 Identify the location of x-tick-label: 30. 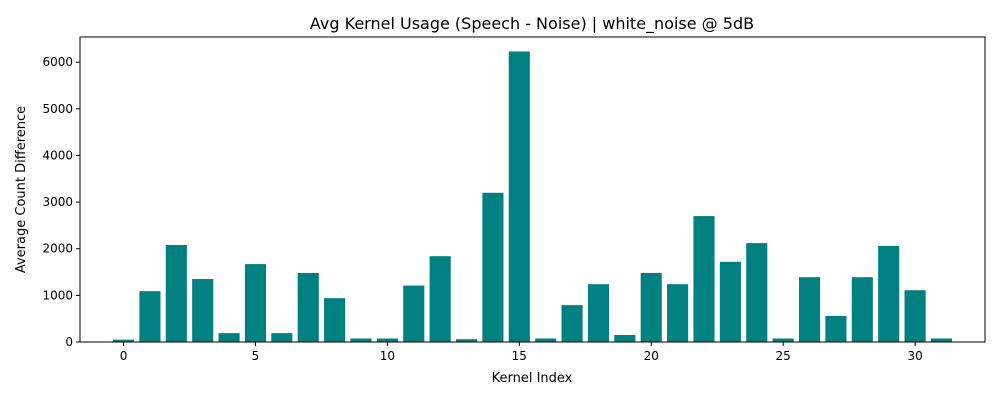
(914, 356).